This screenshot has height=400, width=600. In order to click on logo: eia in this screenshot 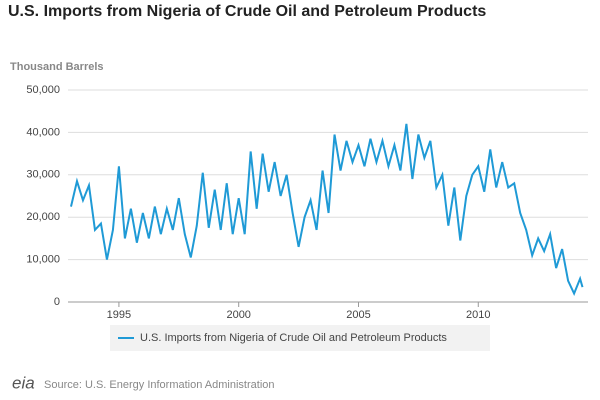, I will do `click(23, 382)`.